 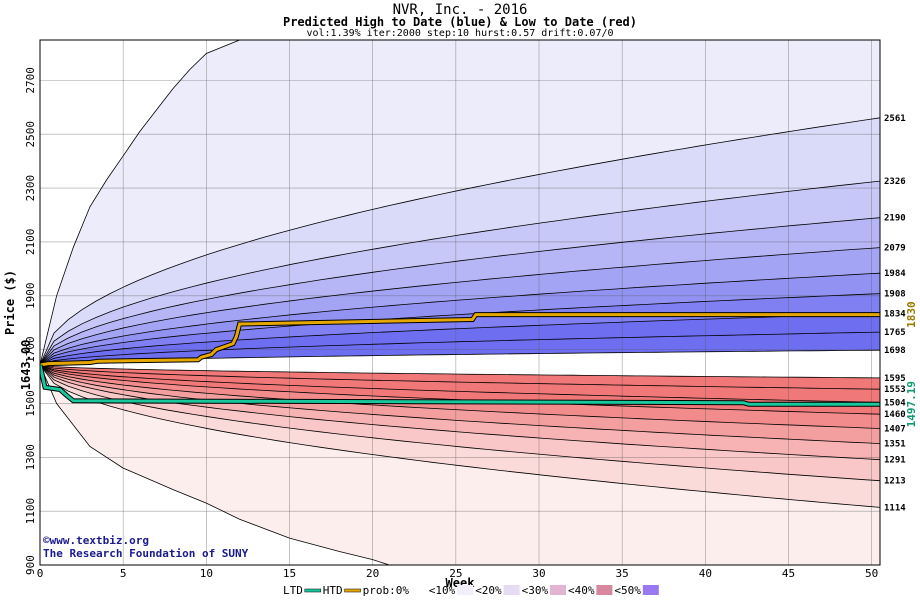 What do you see at coordinates (895, 415) in the screenshot?
I see `band-end-label-1460: 1460` at bounding box center [895, 415].